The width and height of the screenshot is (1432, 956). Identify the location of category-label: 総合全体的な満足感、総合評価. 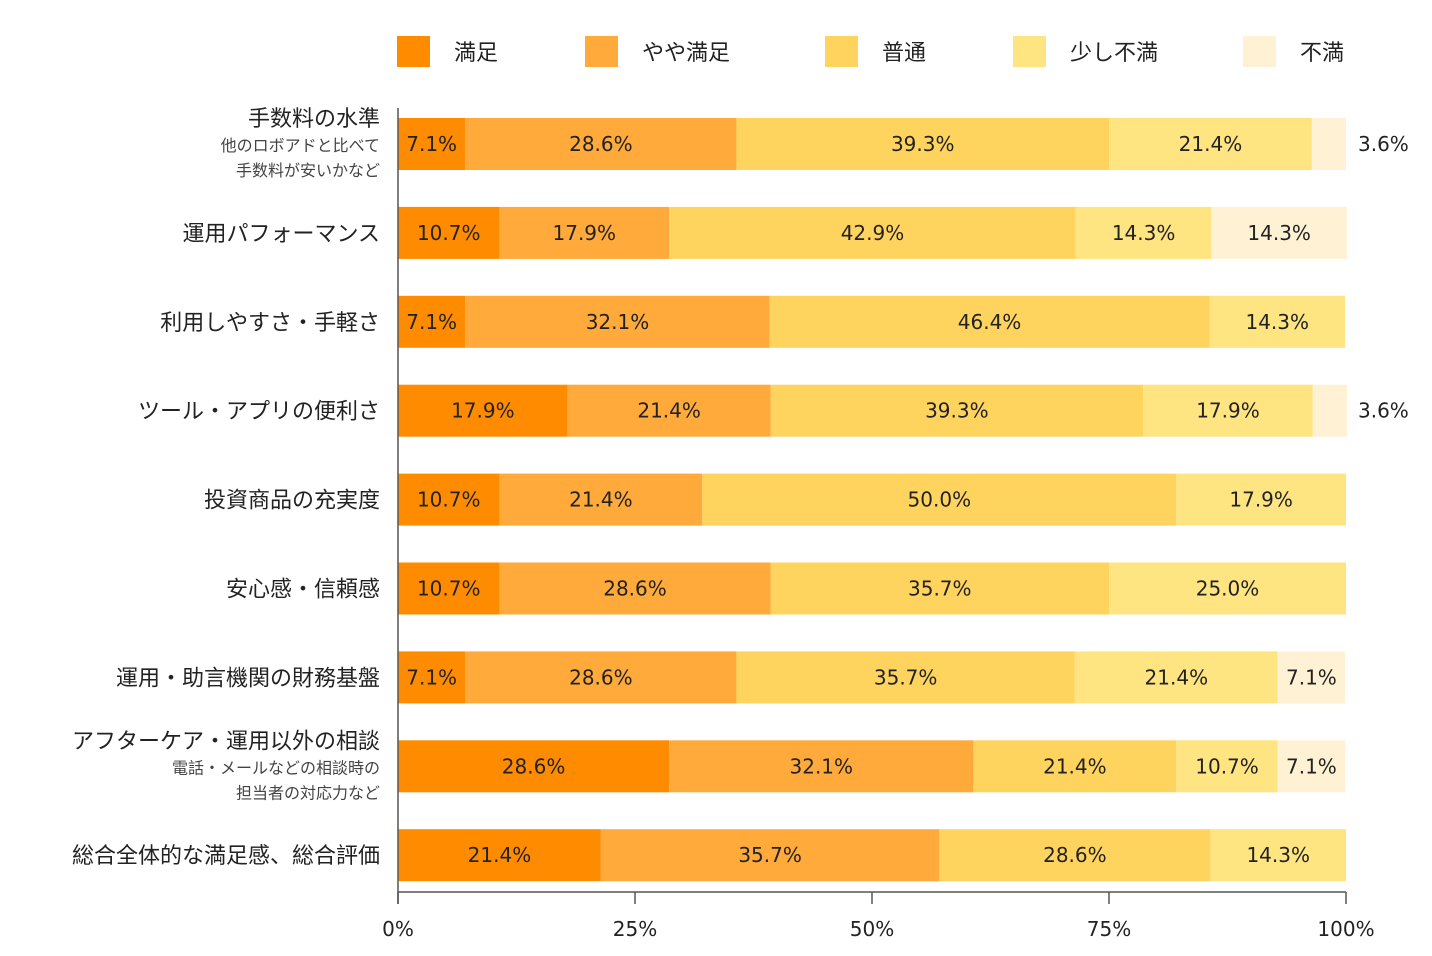
(226, 856).